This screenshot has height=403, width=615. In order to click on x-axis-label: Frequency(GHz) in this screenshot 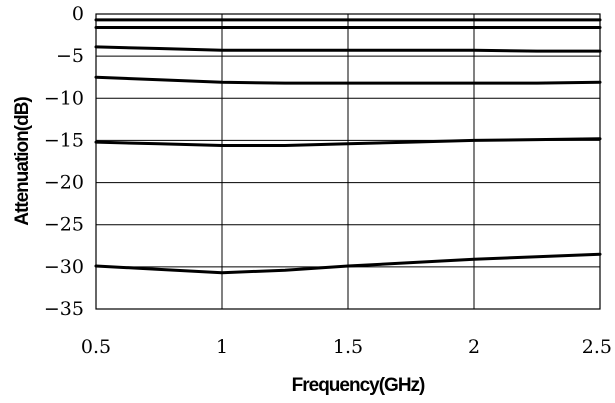, I will do `click(358, 385)`.